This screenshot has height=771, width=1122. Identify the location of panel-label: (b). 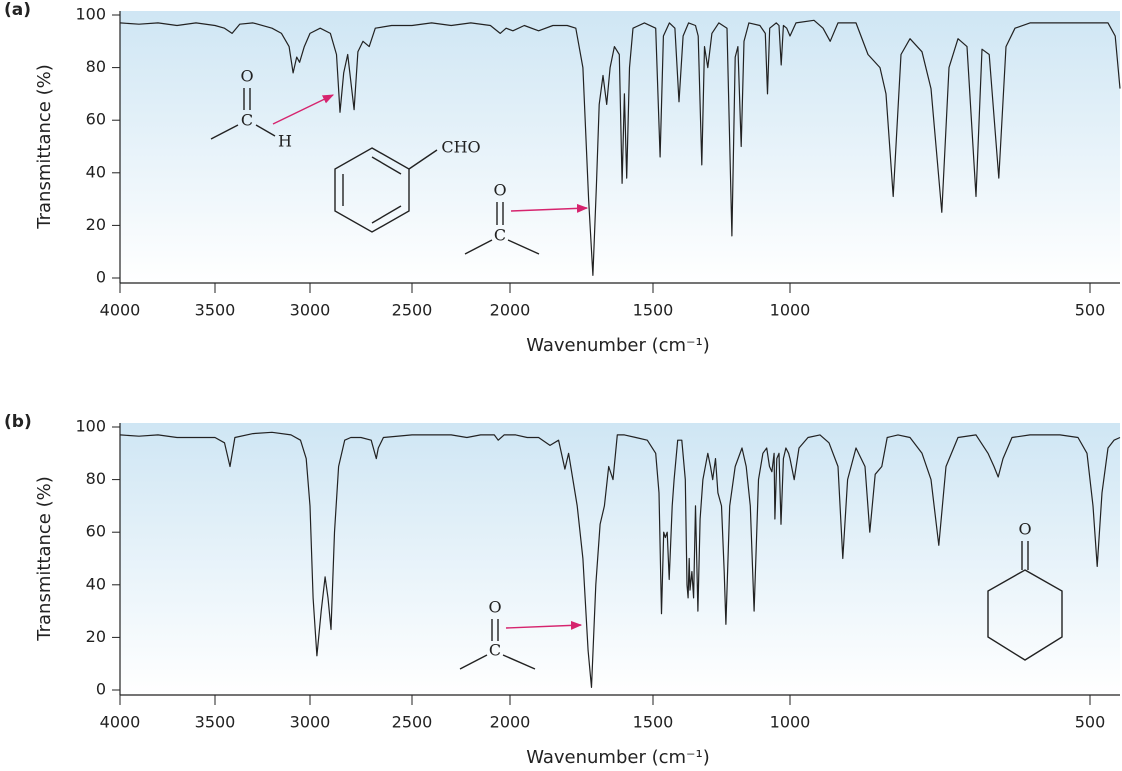
(18, 422).